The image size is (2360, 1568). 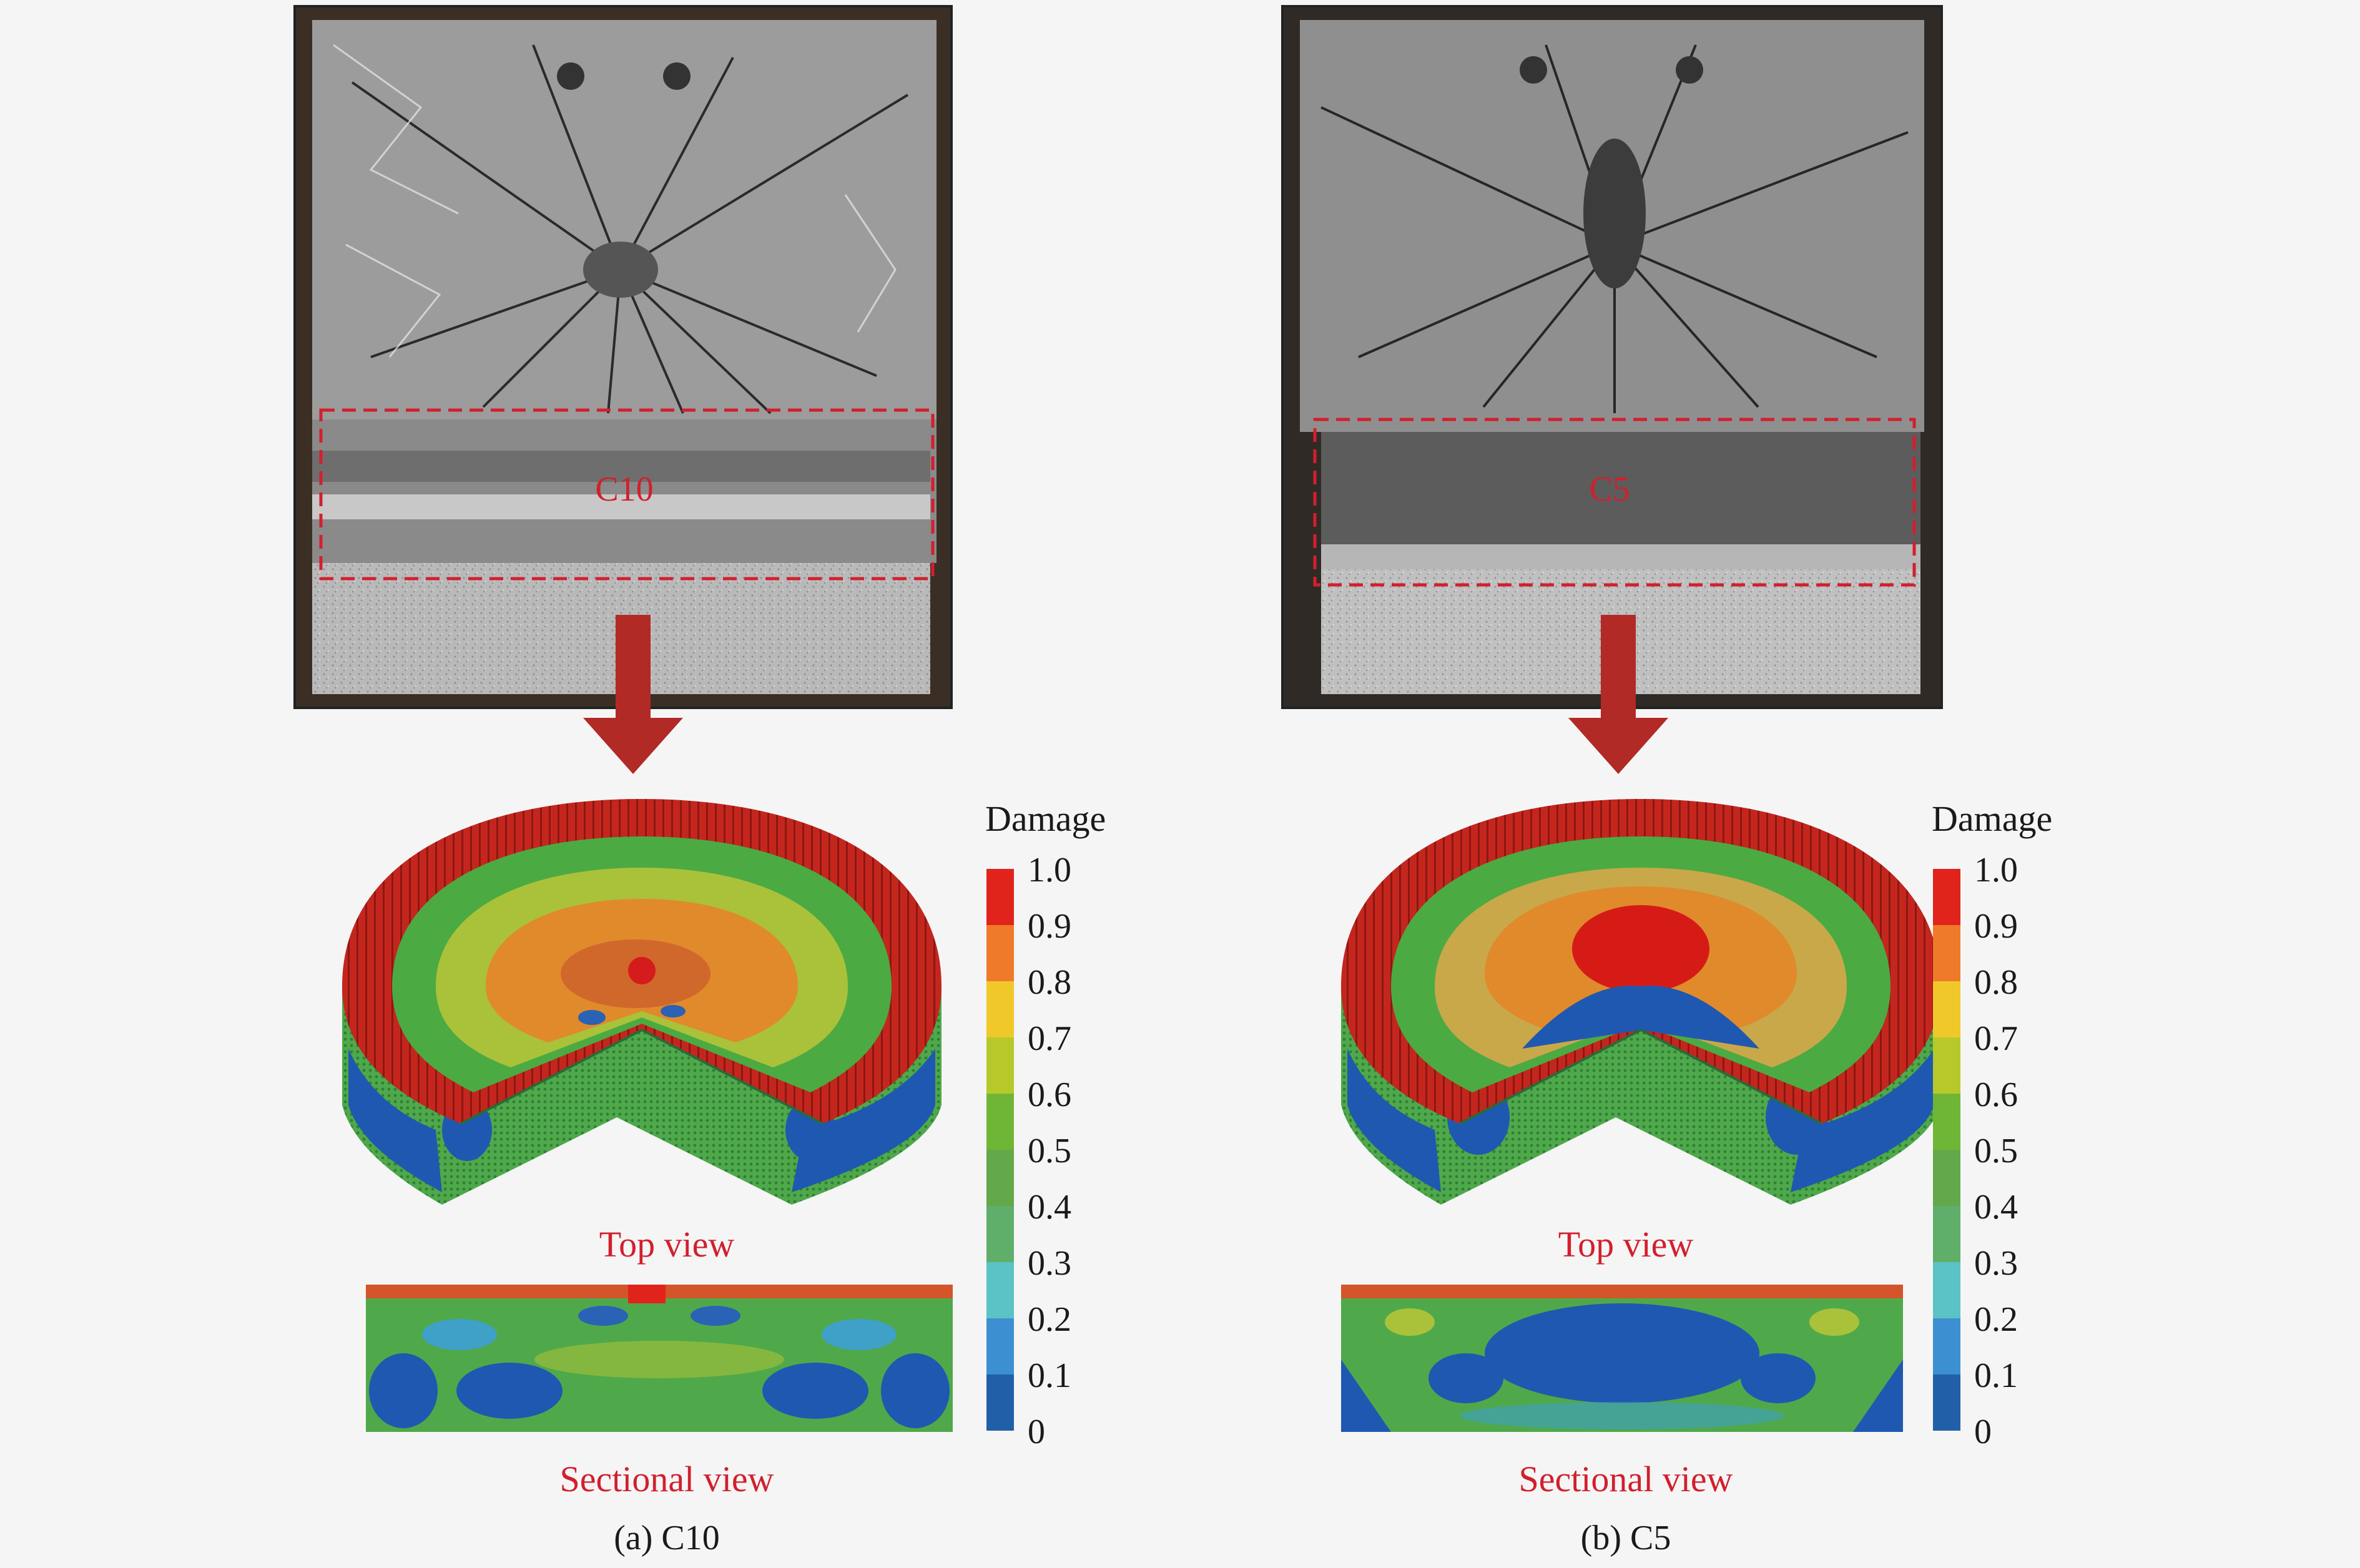 I want to click on colorbar-title-b: Damage, so click(x=1992, y=818).